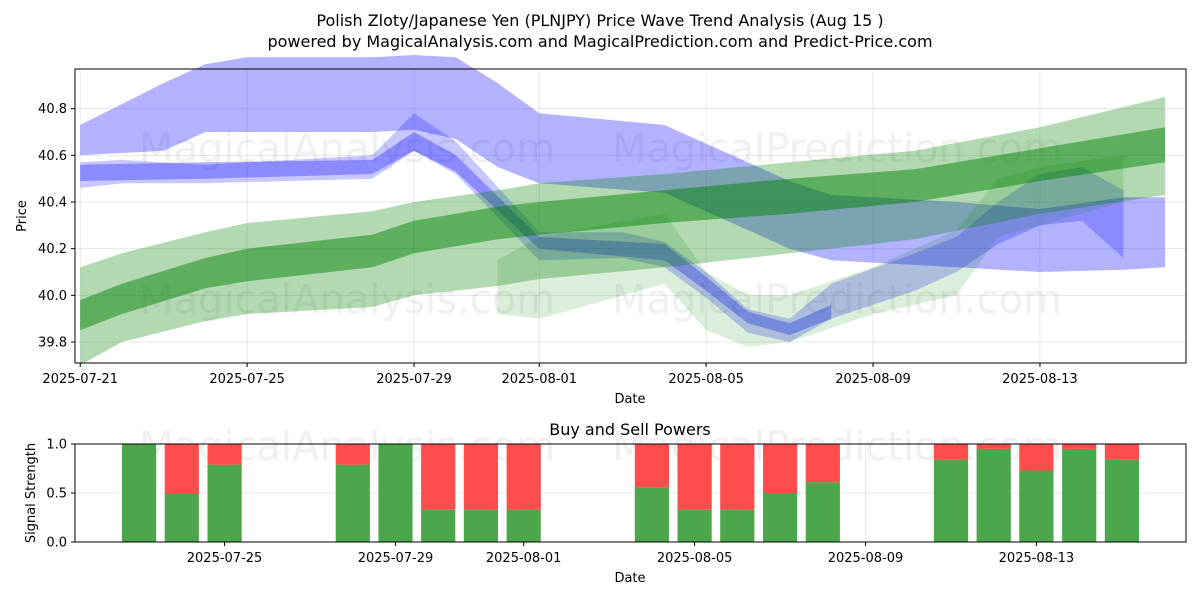 This screenshot has width=1200, height=600. Describe the element at coordinates (695, 558) in the screenshot. I see `signal-x-tick-label: 2025-08-05` at that location.